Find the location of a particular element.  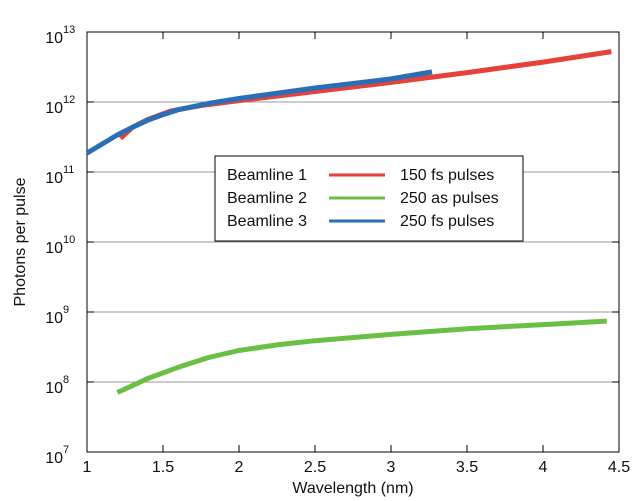

x-tick-label-4: 3 is located at coordinates (391, 467).